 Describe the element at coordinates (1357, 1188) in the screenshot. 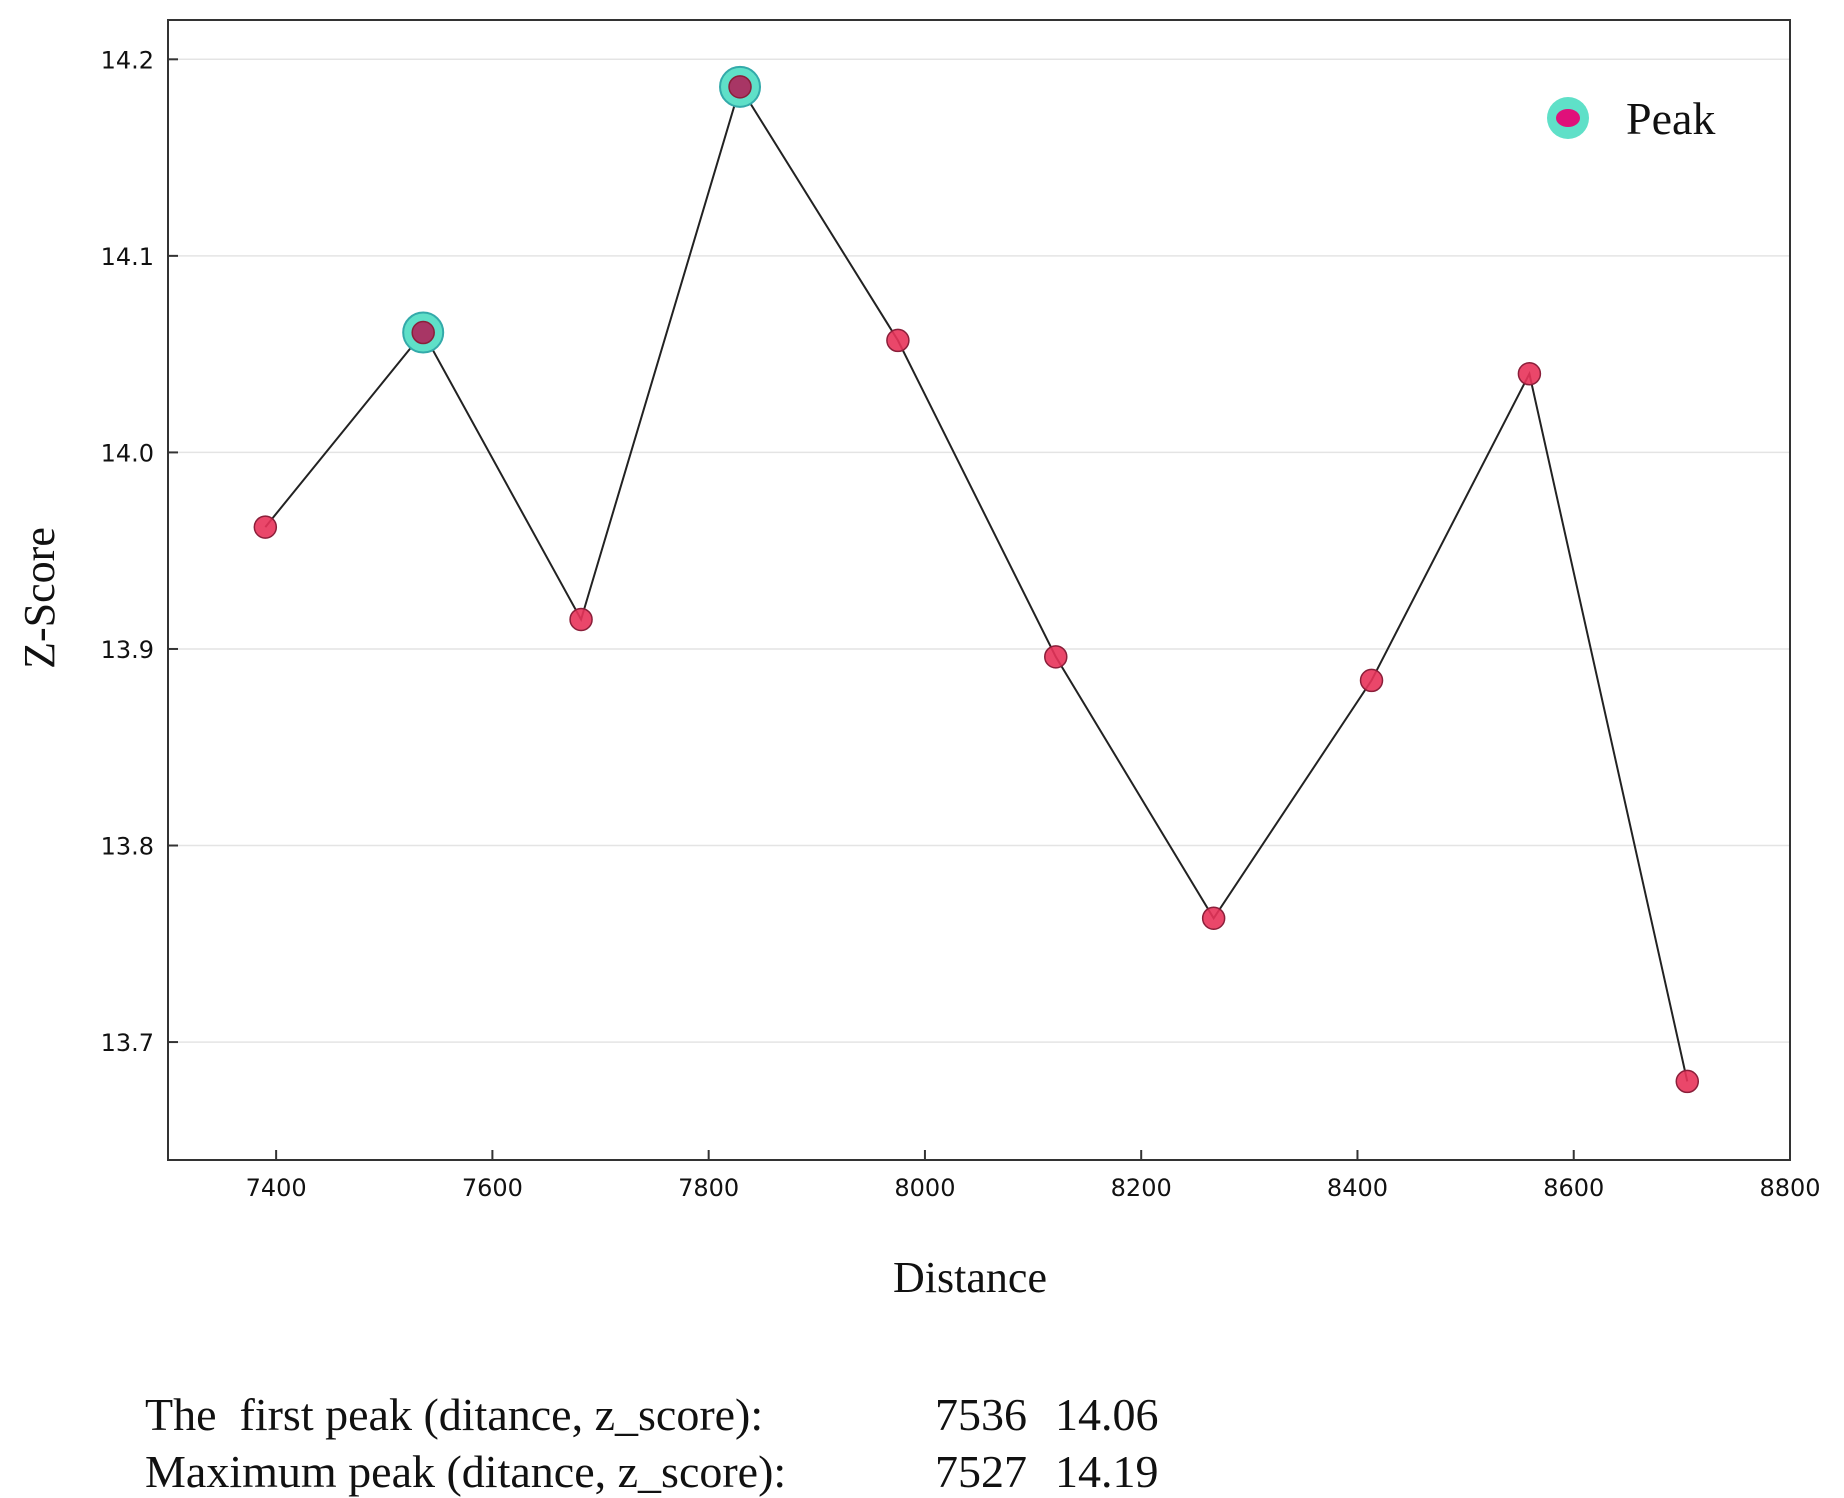

I see `x-tick-label: 8400` at that location.